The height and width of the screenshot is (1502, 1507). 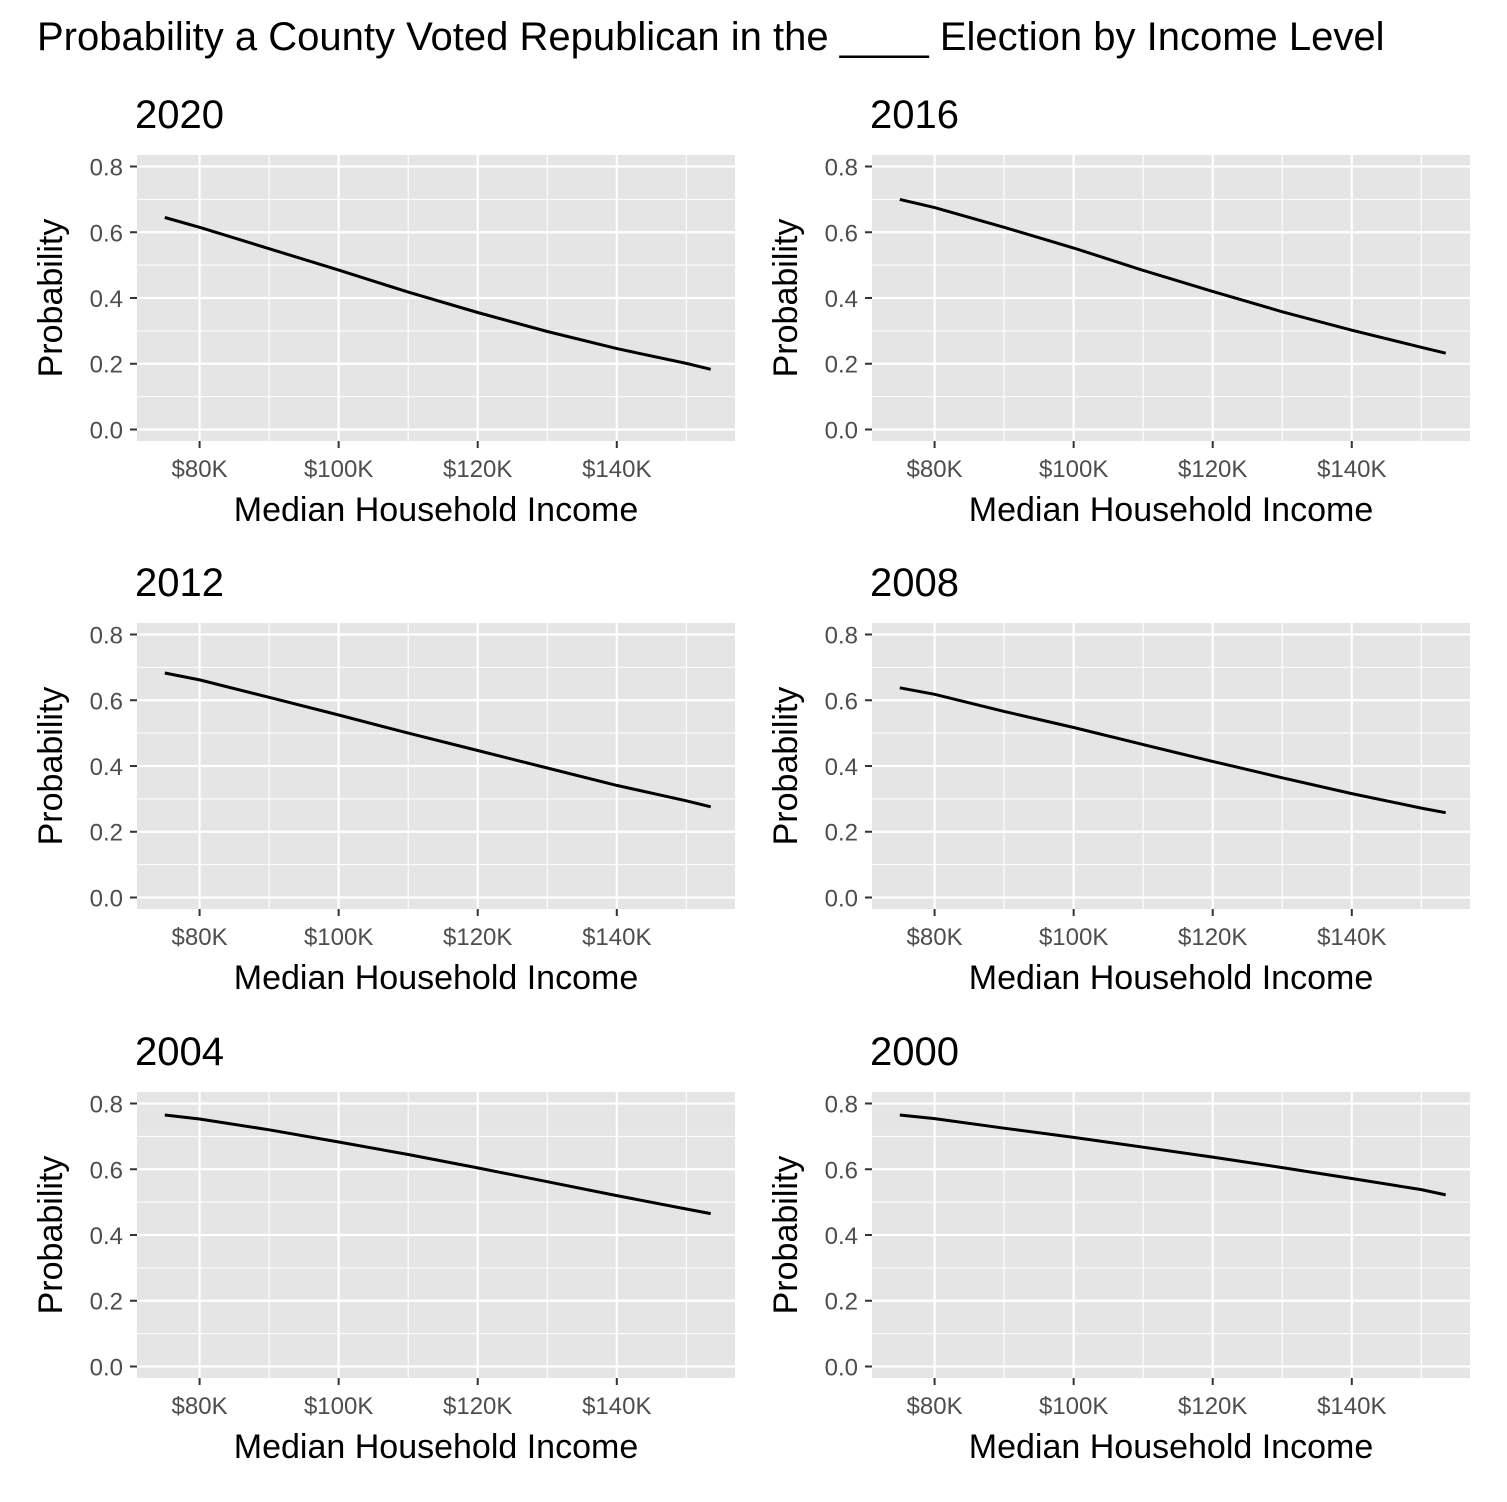 What do you see at coordinates (914, 1052) in the screenshot?
I see `panel-title: 2000` at bounding box center [914, 1052].